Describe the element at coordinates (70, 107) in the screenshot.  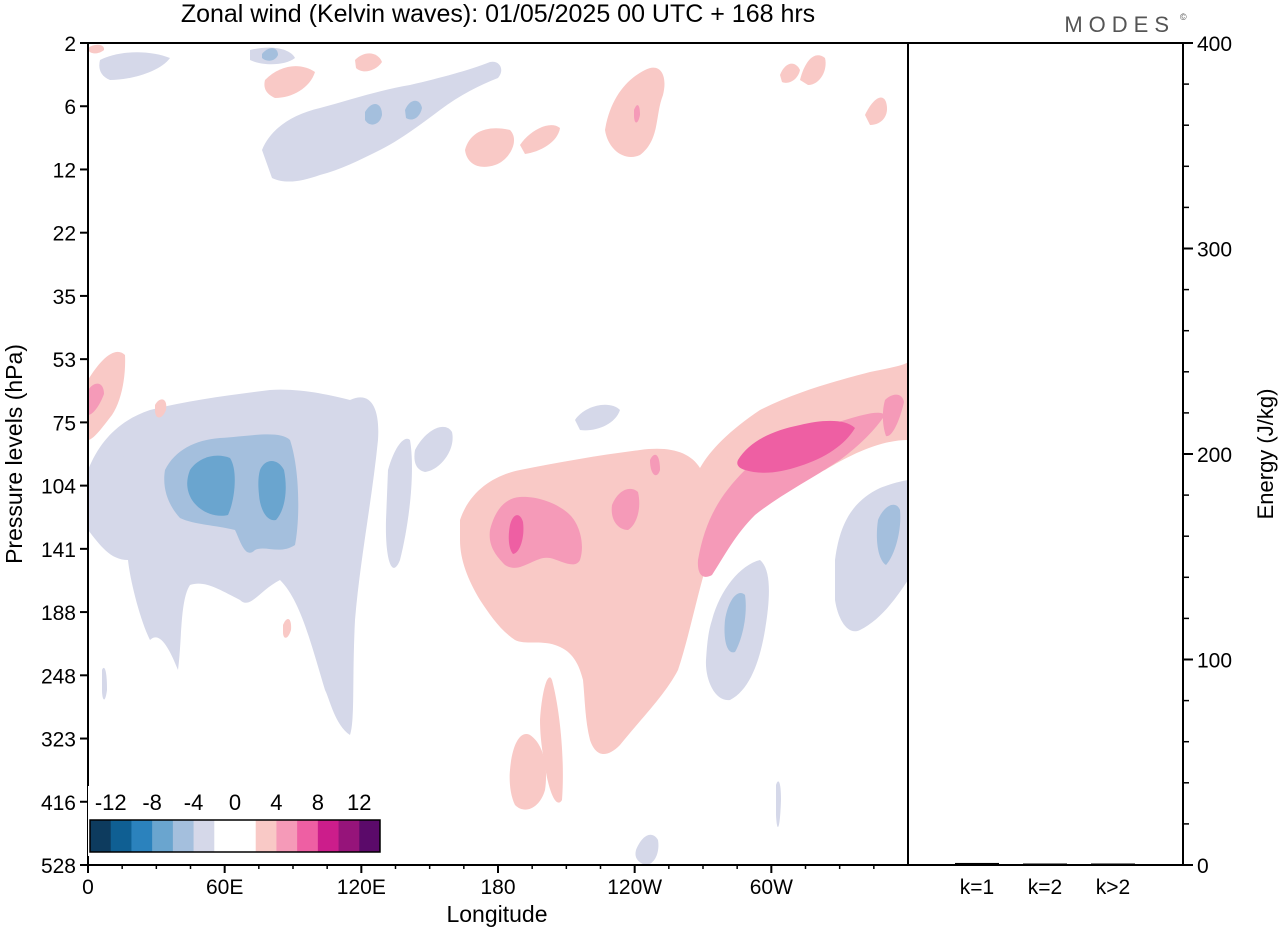
I see `y-tick-label: 6` at that location.